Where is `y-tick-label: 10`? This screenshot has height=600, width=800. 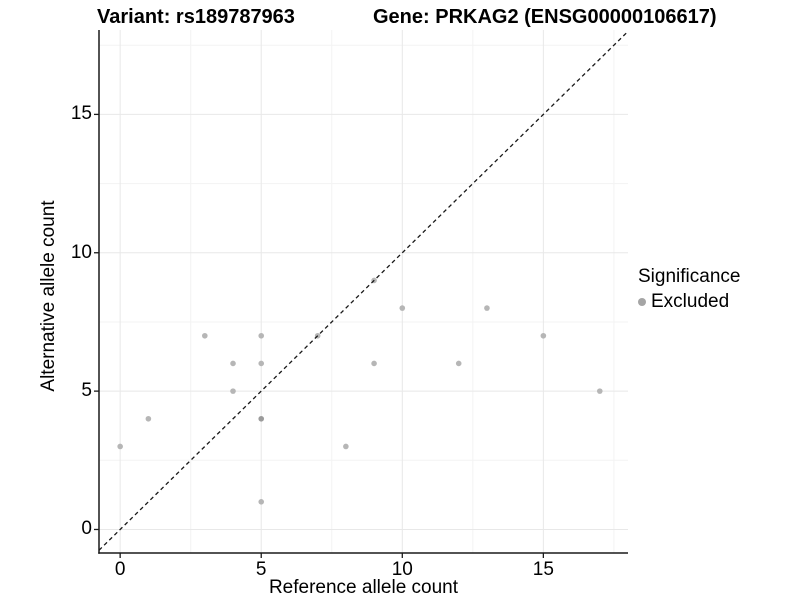
y-tick-label: 10 is located at coordinates (81, 252).